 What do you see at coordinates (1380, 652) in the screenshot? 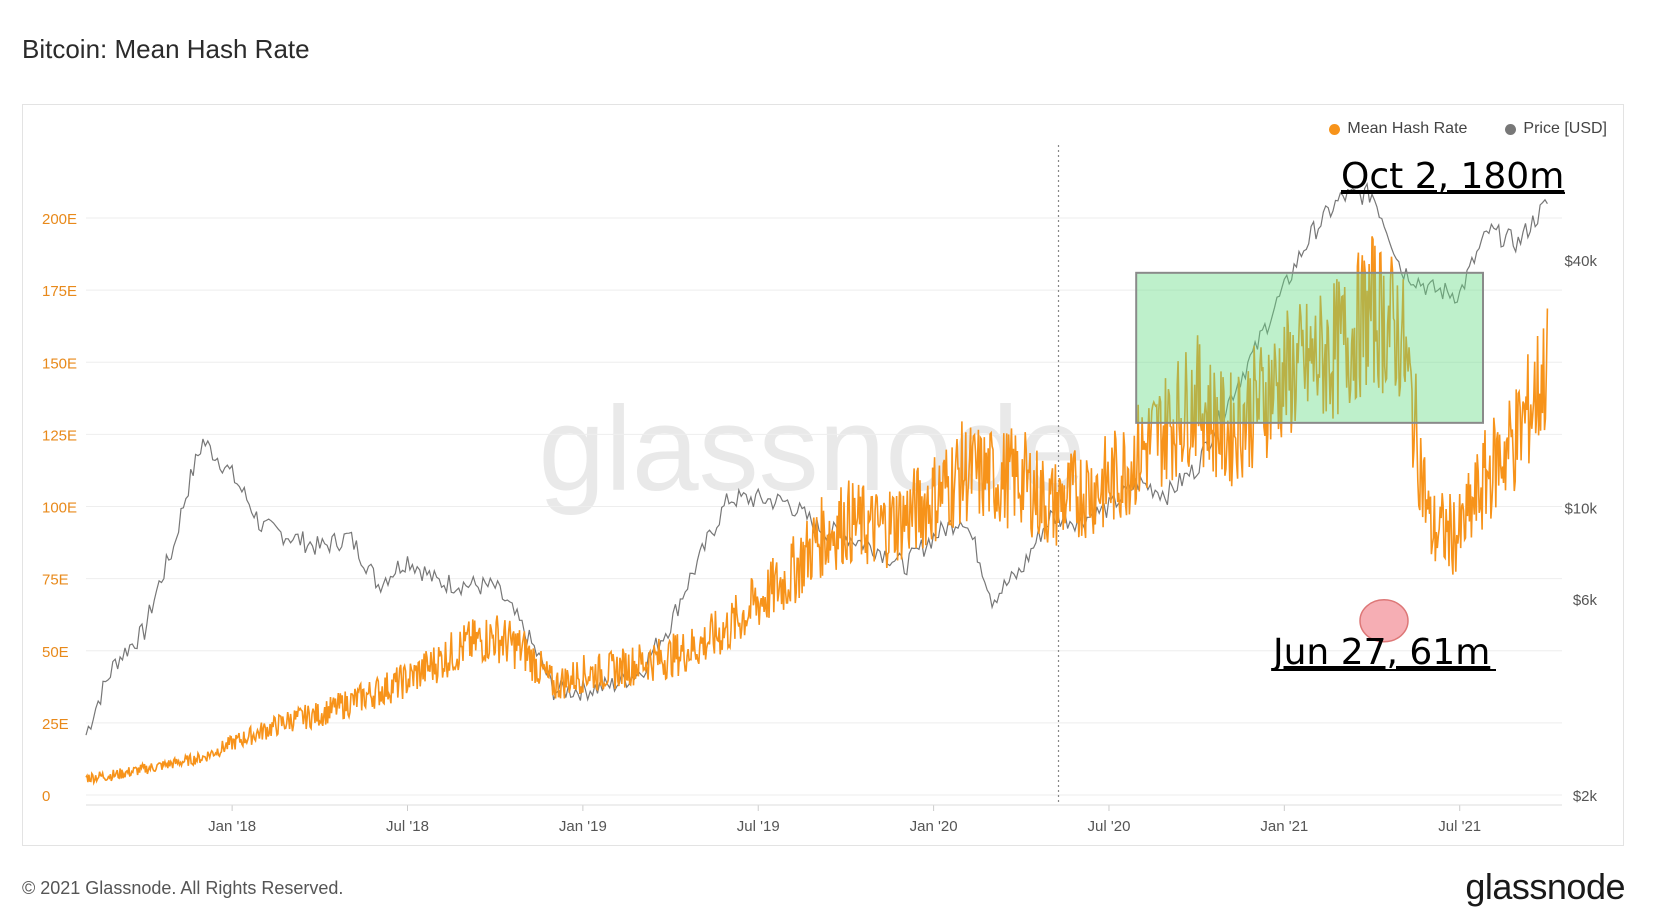
I see `annotation-low-label: Jun 27, 61m` at bounding box center [1380, 652].